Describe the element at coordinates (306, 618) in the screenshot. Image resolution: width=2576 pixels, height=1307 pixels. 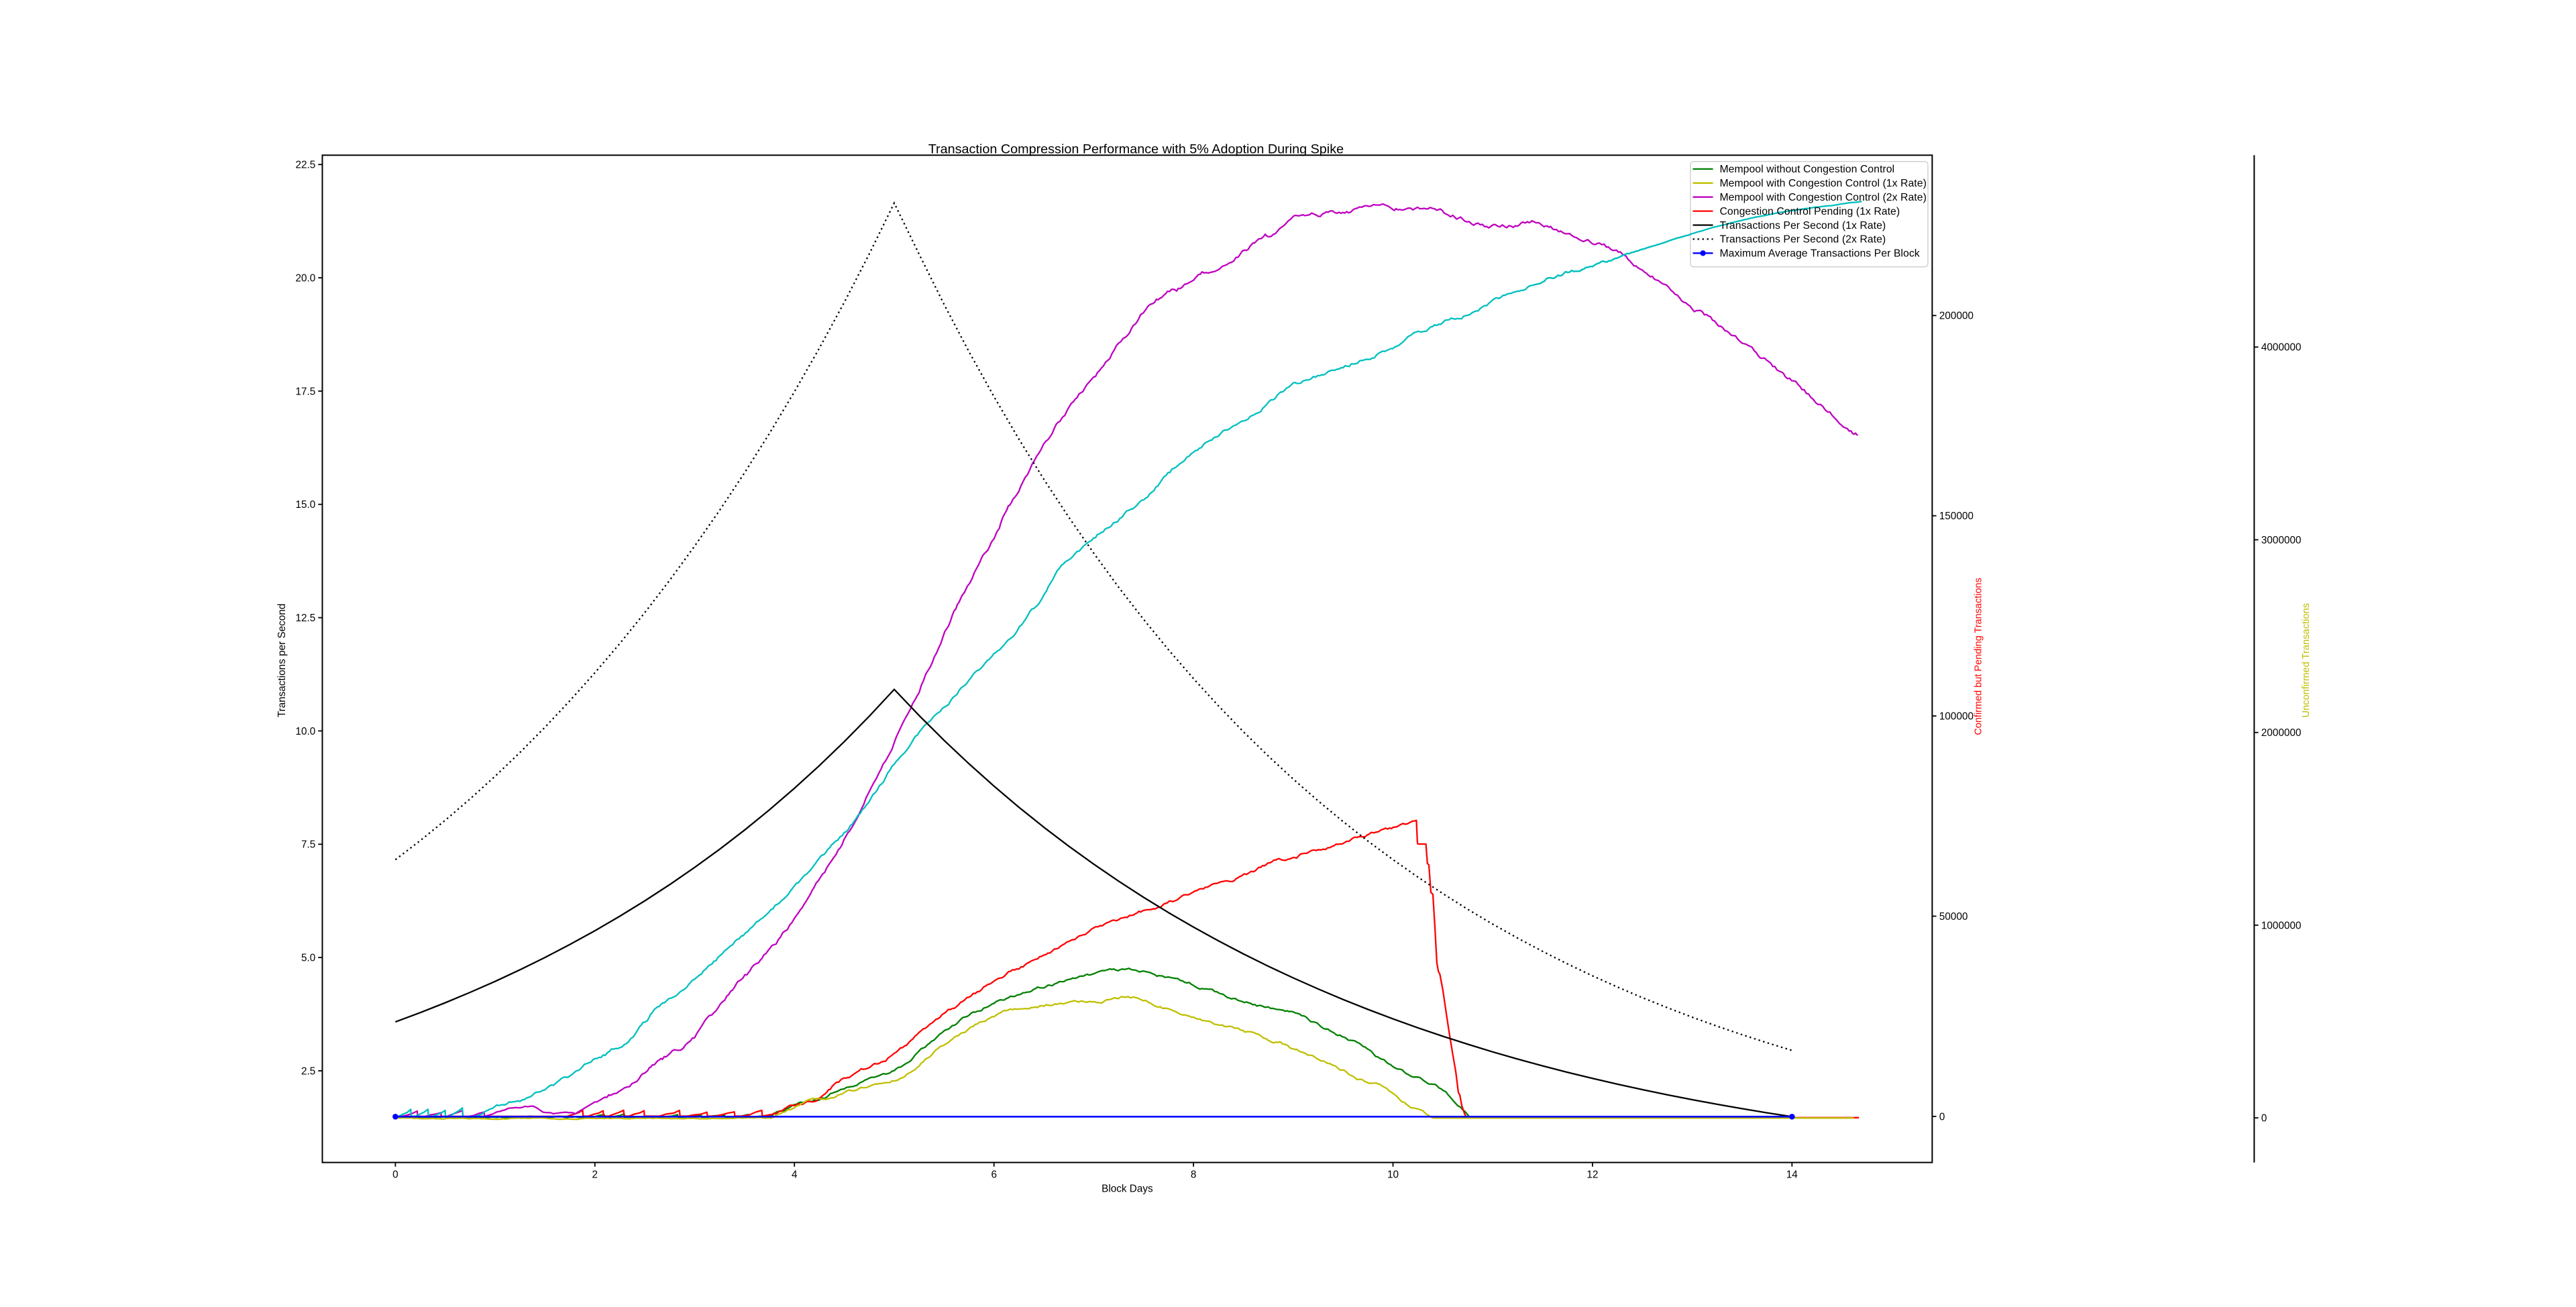
I see `svg-text: 12.5` at that location.